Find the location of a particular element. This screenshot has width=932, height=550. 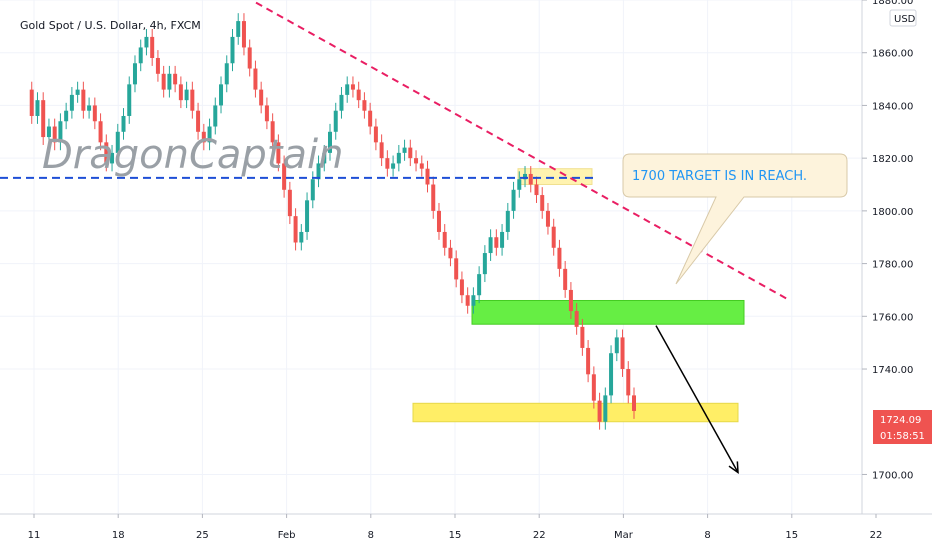

time-axis is located at coordinates (466, 532).